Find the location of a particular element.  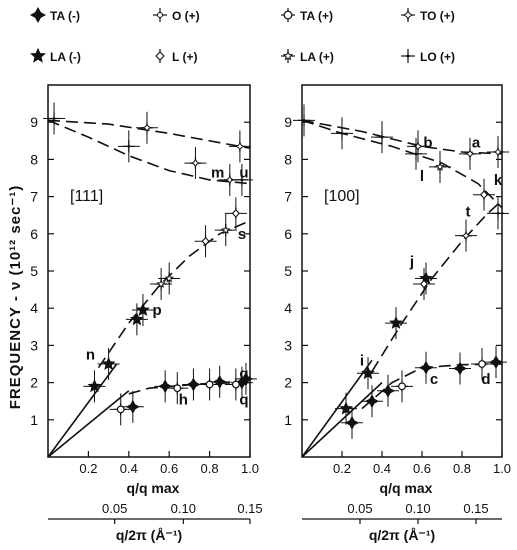

legend-item-lo: LO (+) is located at coordinates (428, 56).